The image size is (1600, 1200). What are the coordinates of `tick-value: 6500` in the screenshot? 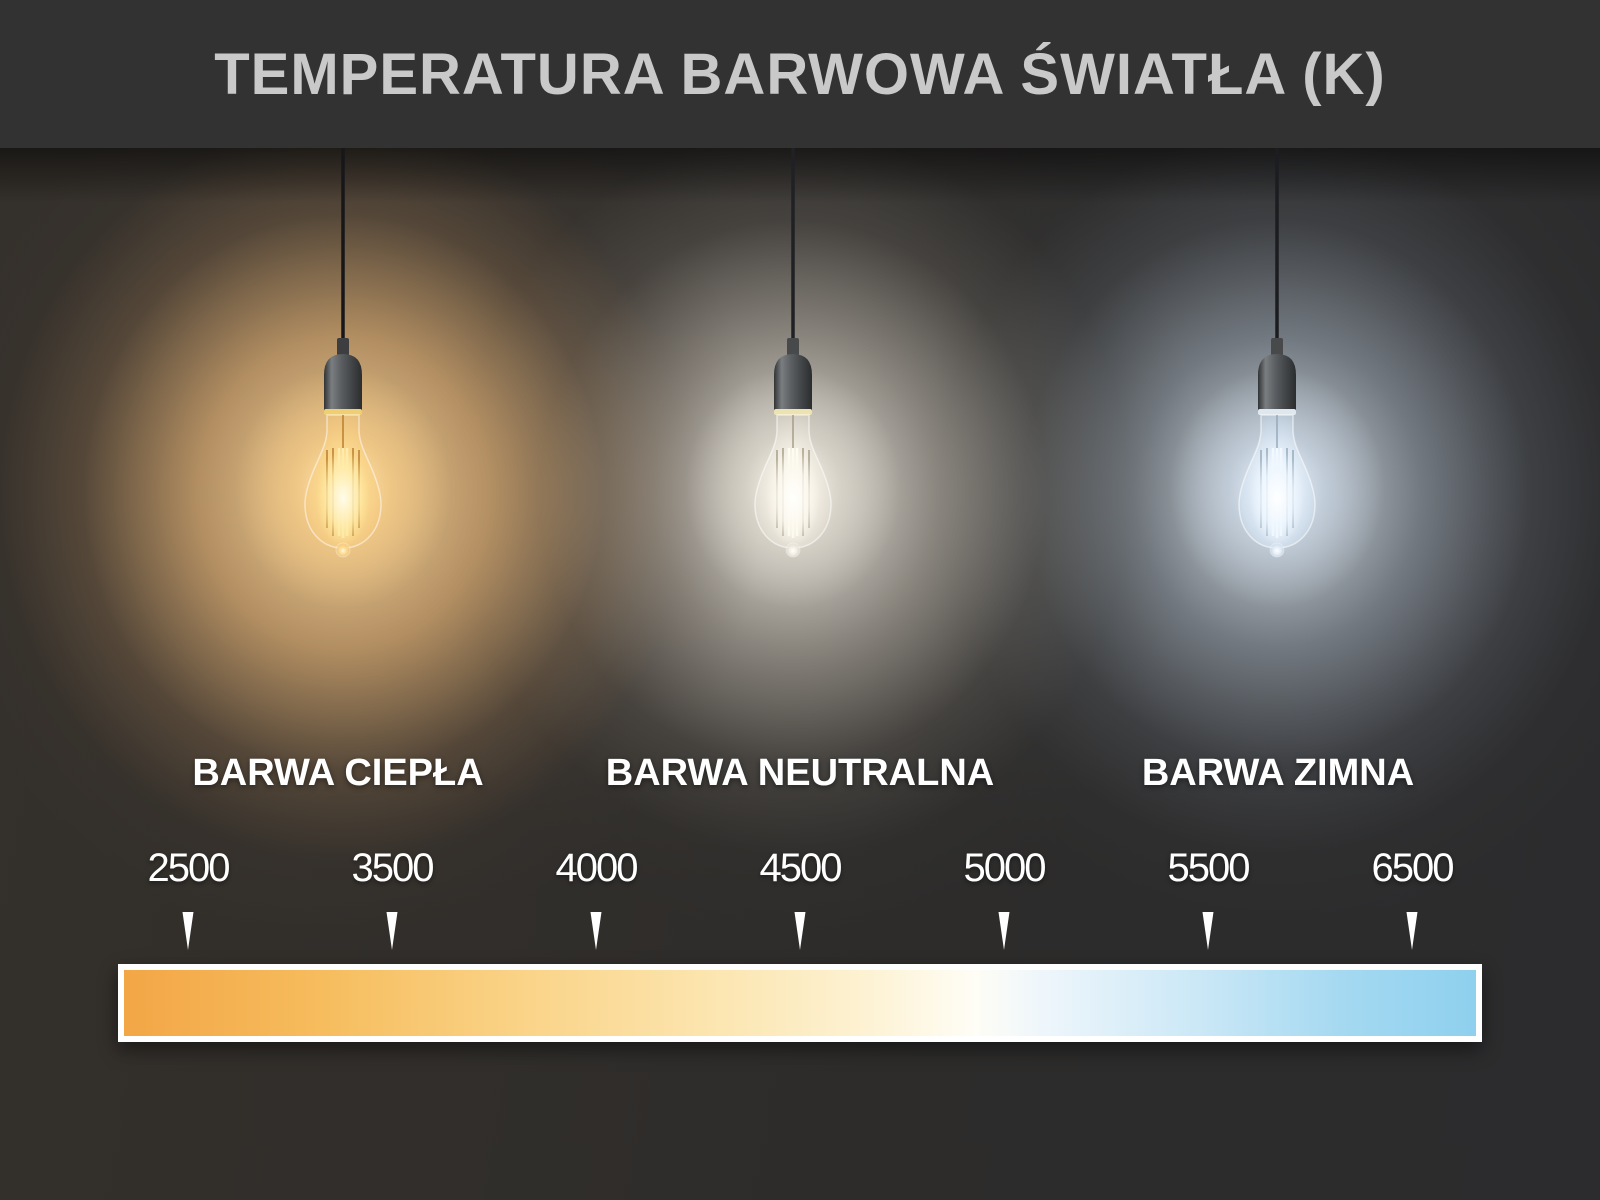 It's located at (1413, 868).